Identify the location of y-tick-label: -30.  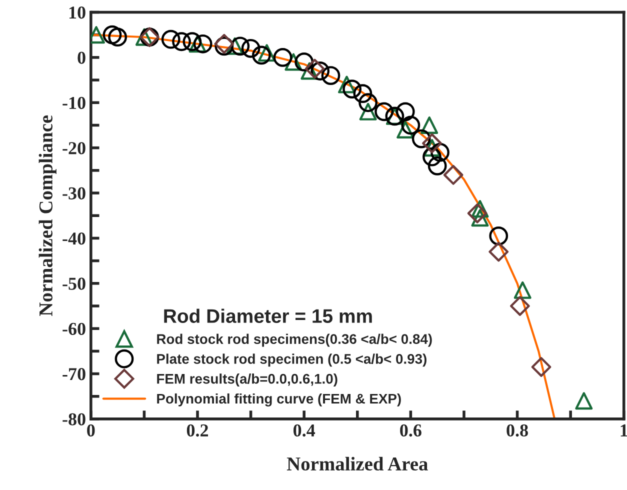
(74, 193).